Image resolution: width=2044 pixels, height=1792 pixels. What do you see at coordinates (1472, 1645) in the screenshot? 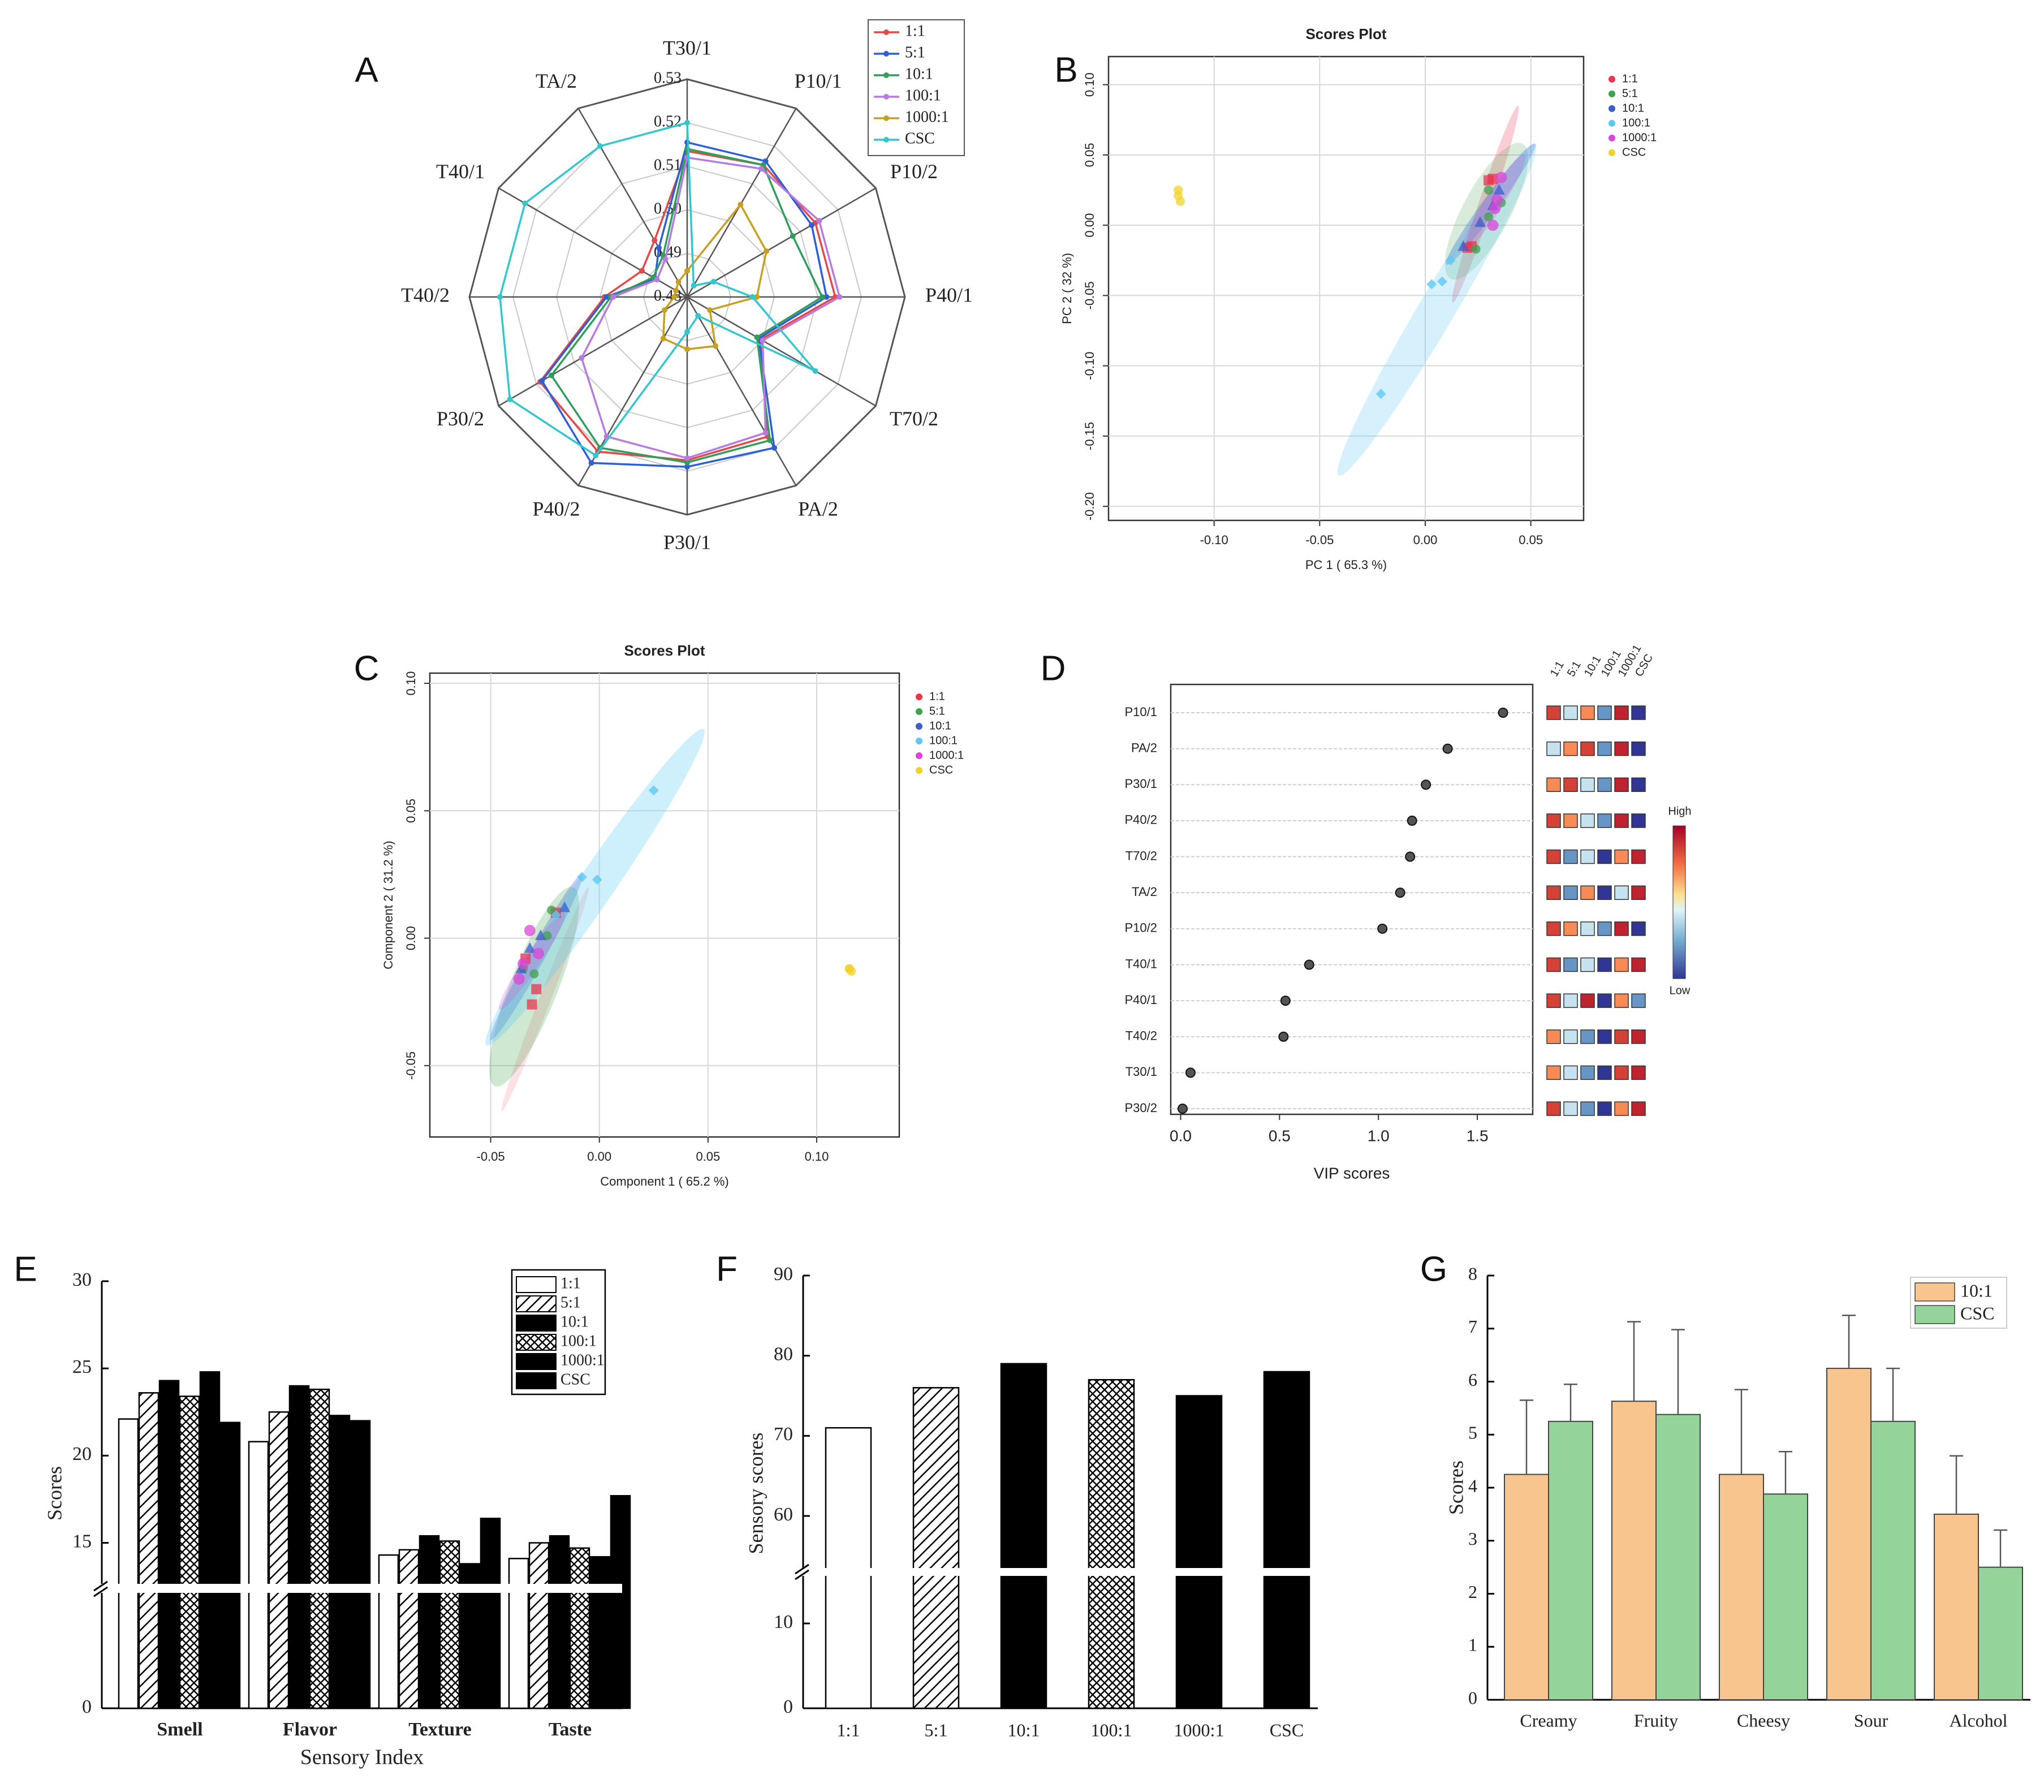
I see `g-ytick-label: 1` at bounding box center [1472, 1645].